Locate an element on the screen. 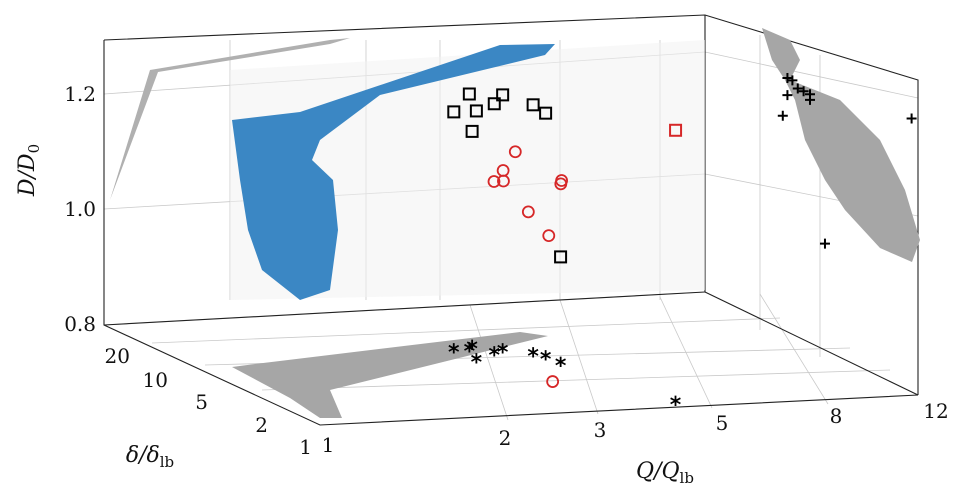 This screenshot has width=960, height=501. y-tick-label: 5 is located at coordinates (201, 402).